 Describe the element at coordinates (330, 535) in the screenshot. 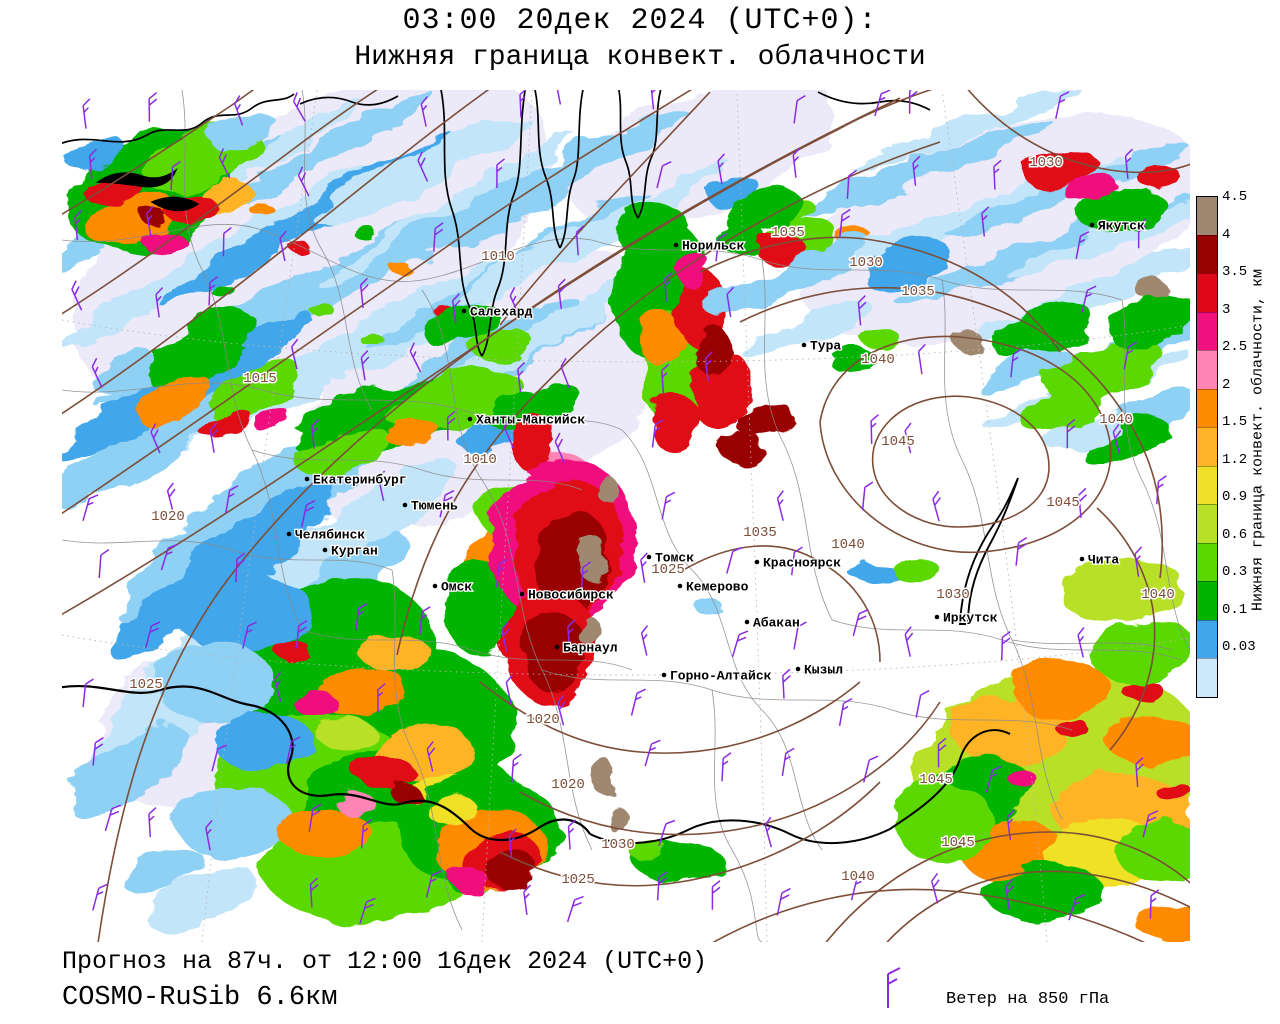

I see `city-label: Челябинск` at that location.